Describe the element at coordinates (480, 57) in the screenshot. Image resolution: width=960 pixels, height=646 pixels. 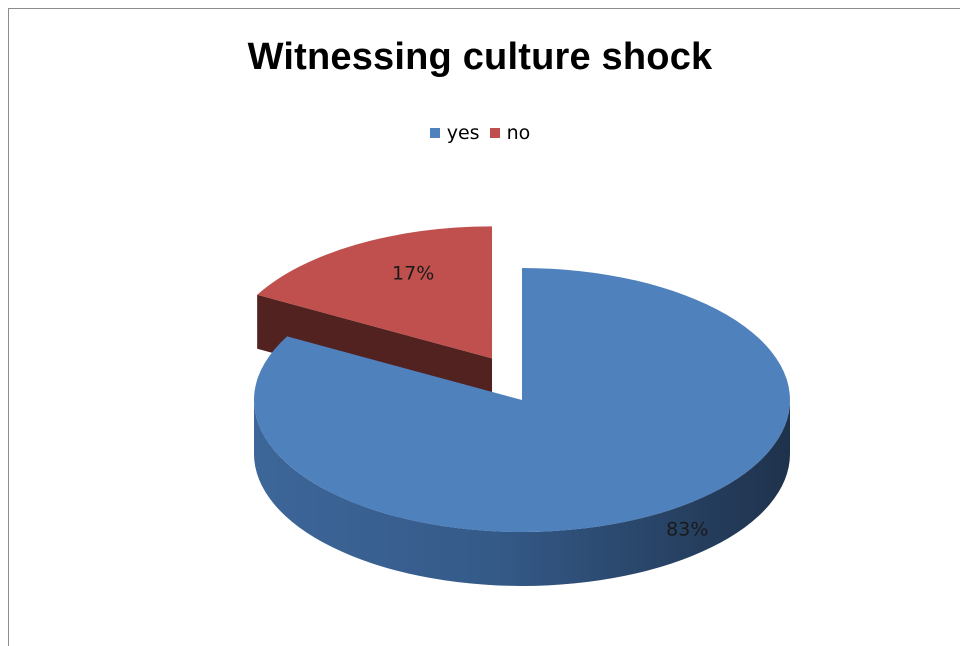
I see `chart-title: Witnessing culture shock` at that location.